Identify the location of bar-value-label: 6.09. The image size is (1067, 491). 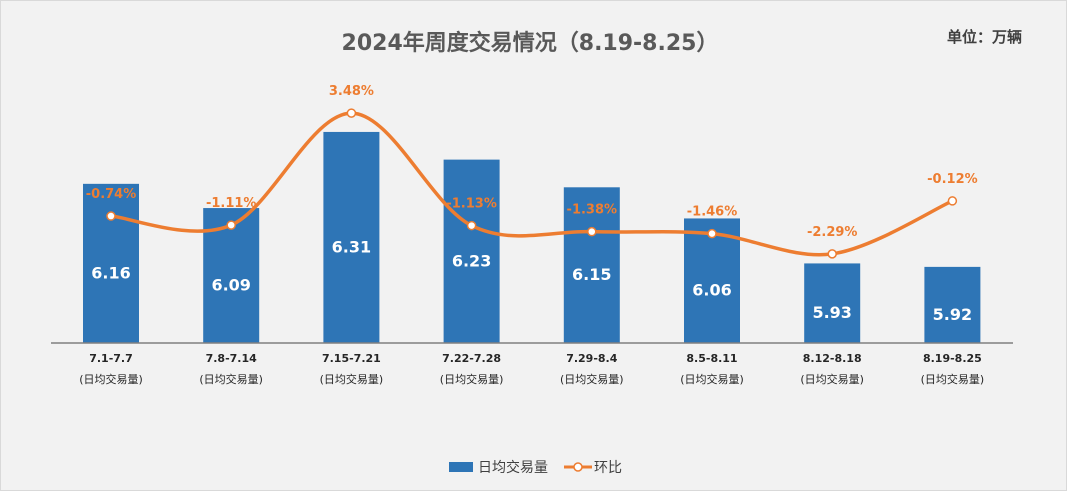
(230, 285).